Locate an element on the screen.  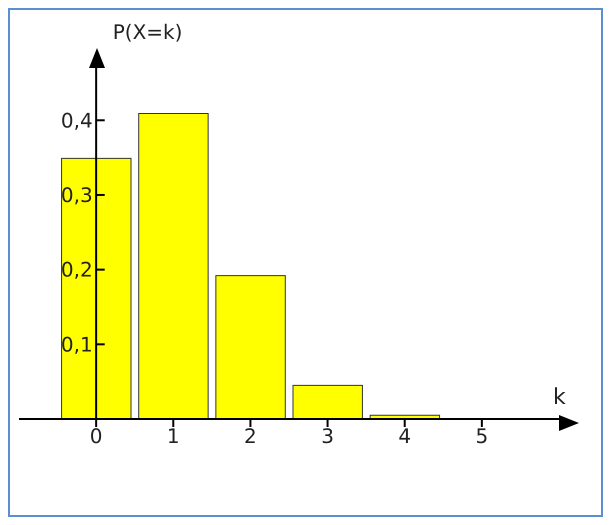
y-tick-label: 0,2 is located at coordinates (76, 270).